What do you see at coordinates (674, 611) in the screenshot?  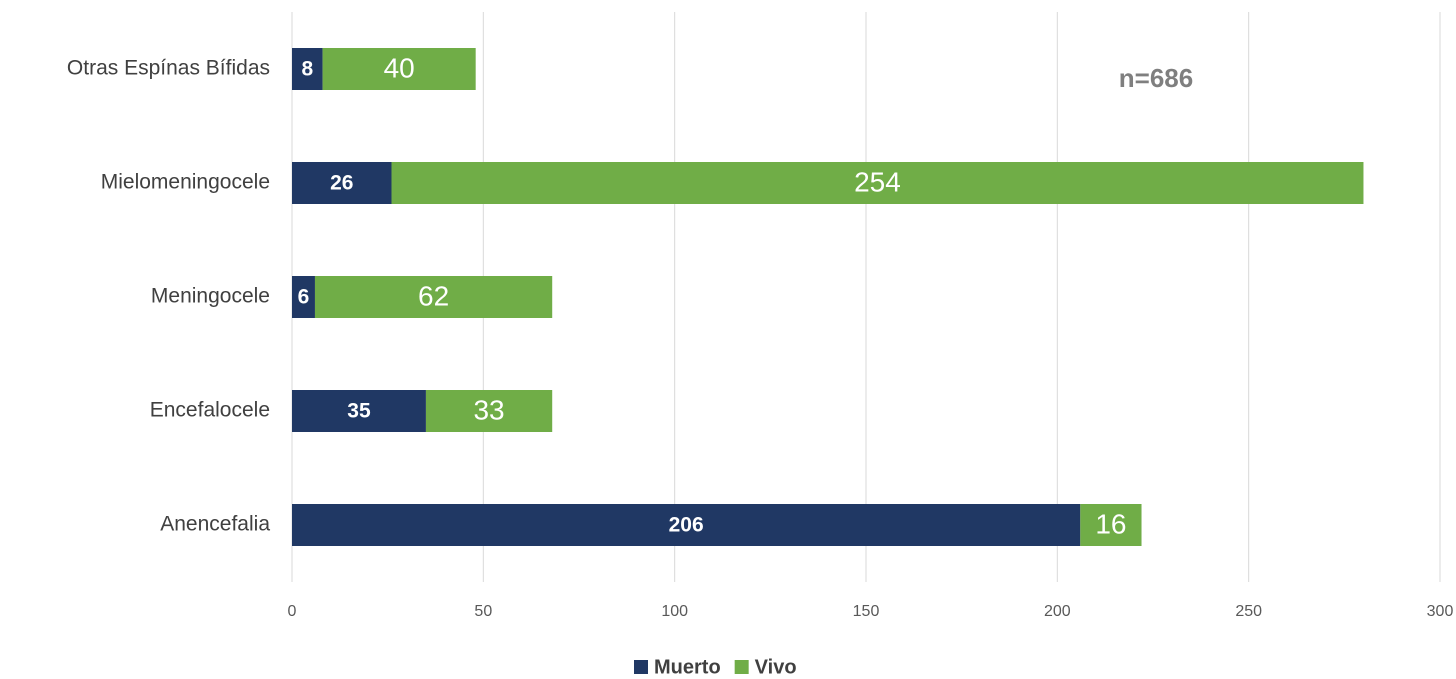 I see `x-tick-label: 100` at bounding box center [674, 611].